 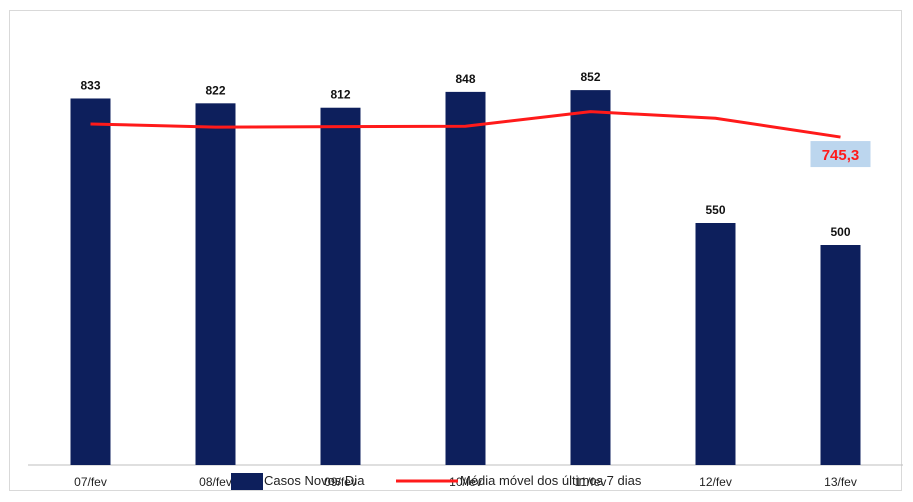 I want to click on data-label-07/fev: 833, so click(x=90, y=85).